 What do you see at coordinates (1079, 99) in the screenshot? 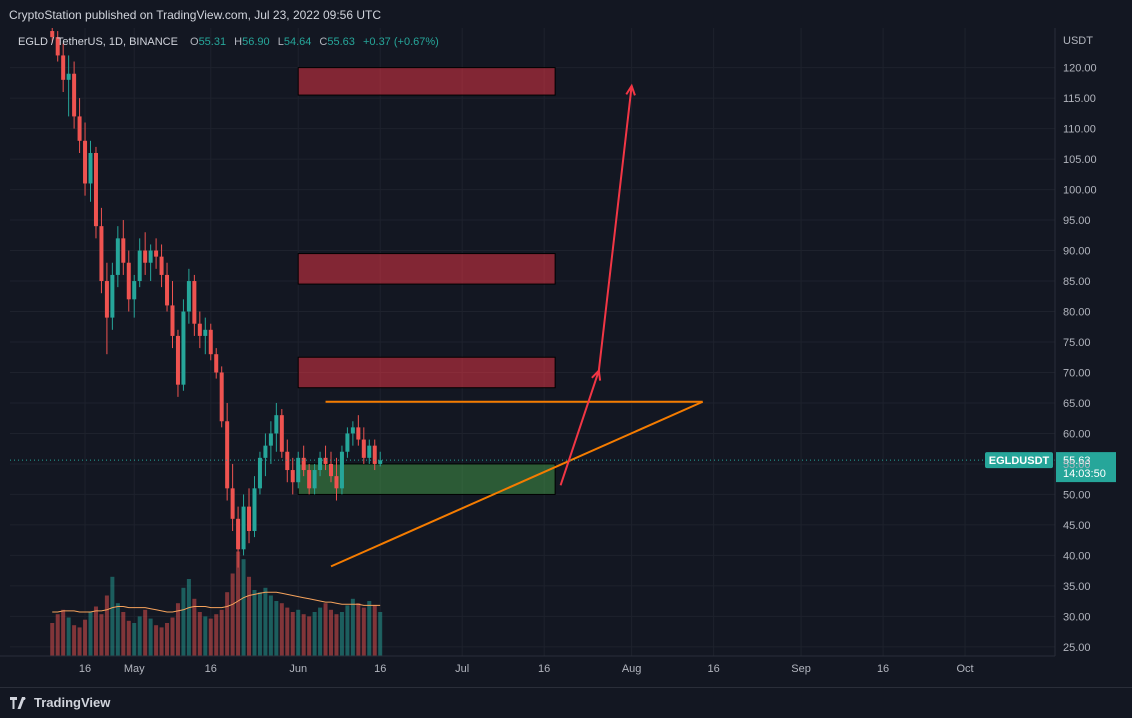
I see `y-tick-label-1: 115.00` at bounding box center [1079, 99].